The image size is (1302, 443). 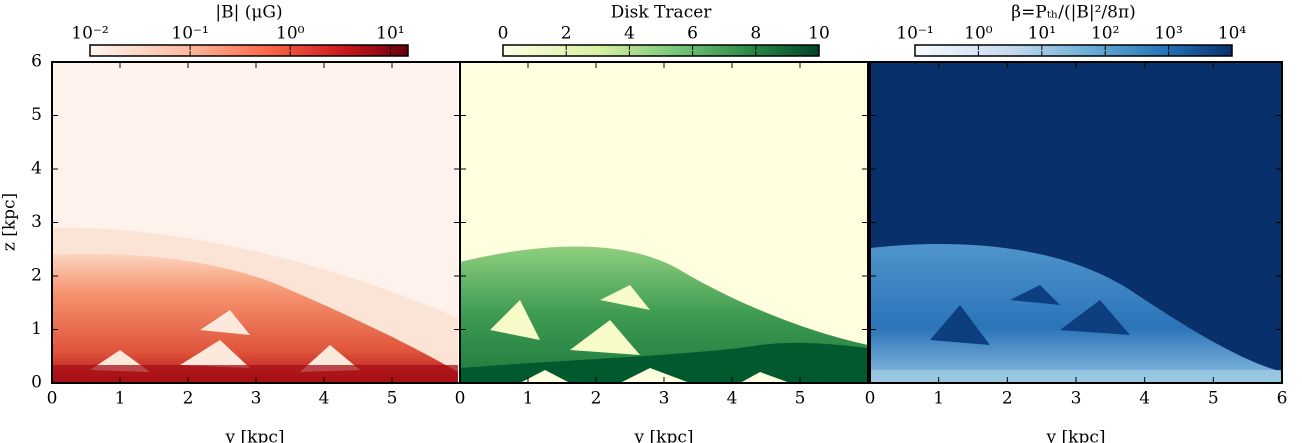 I want to click on colorbar-tick-label: 10, so click(x=819, y=34).